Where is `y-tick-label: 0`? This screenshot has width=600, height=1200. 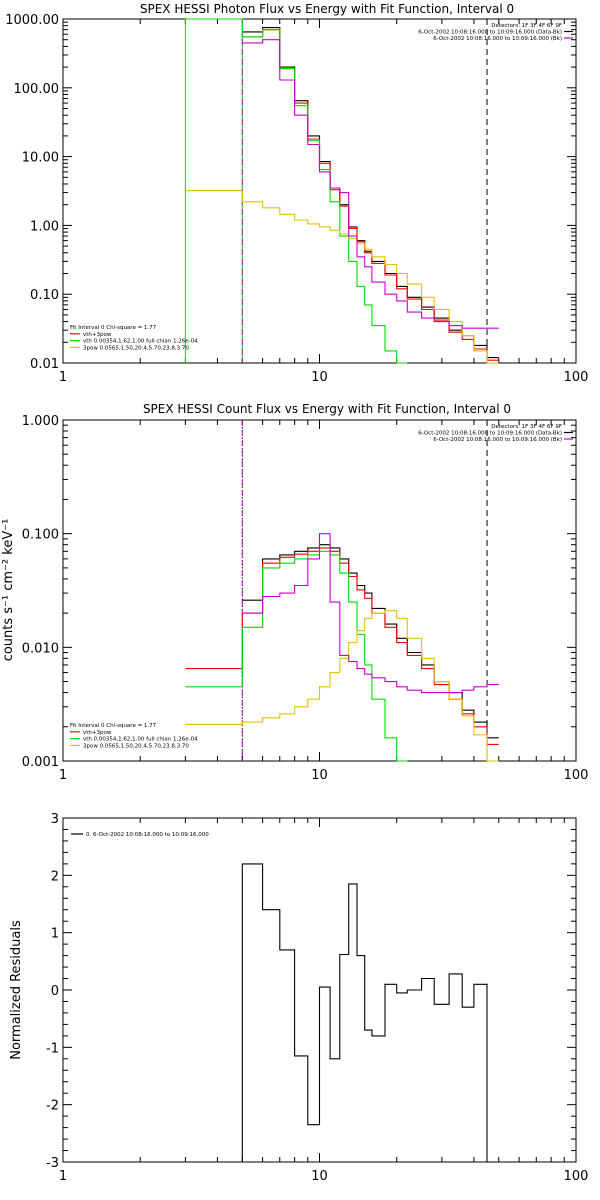
y-tick-label: 0 is located at coordinates (55, 991).